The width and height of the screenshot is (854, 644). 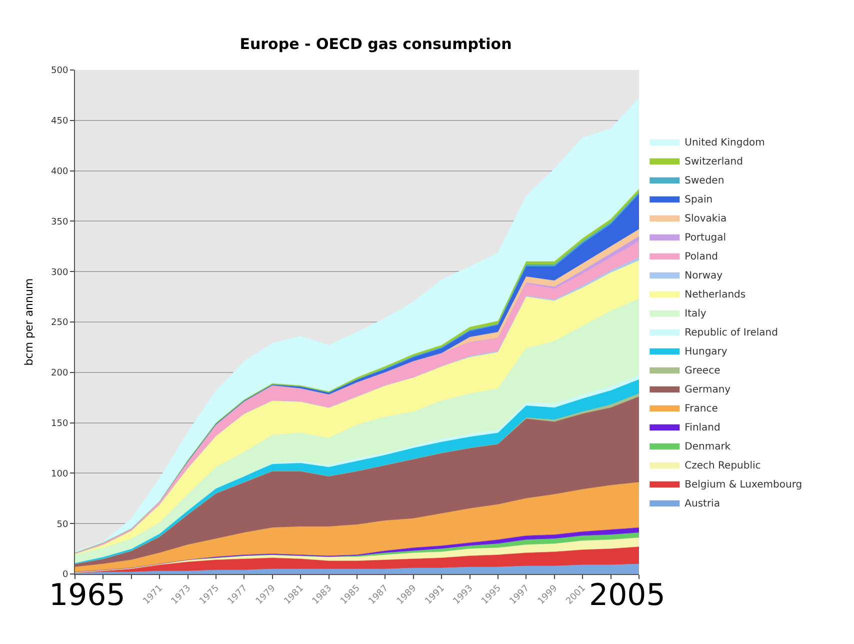 What do you see at coordinates (59, 273) in the screenshot?
I see `y-tick-label: 300` at bounding box center [59, 273].